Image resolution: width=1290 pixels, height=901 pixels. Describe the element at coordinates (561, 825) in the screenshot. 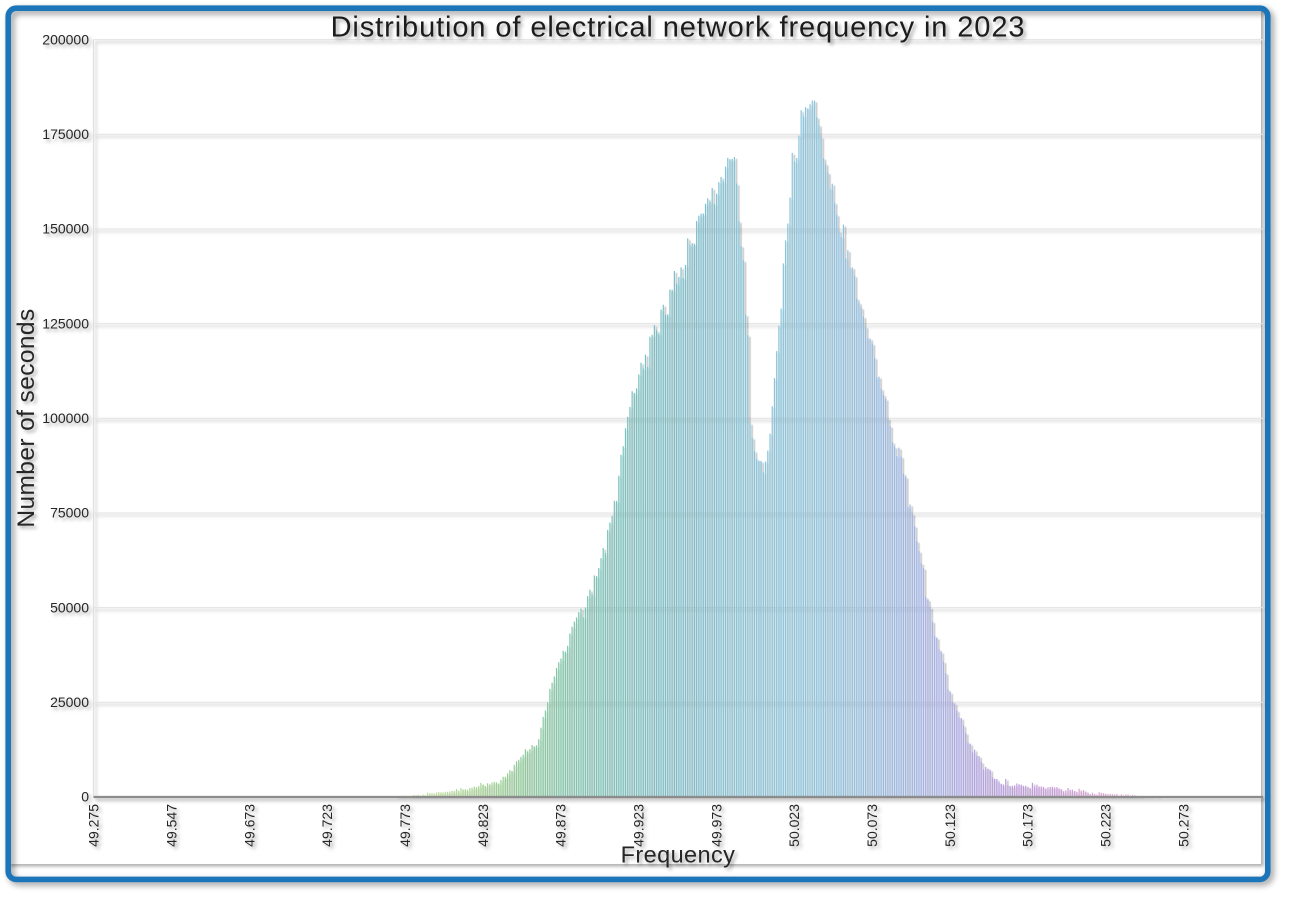

I see `svg-text: 49.873` at that location.